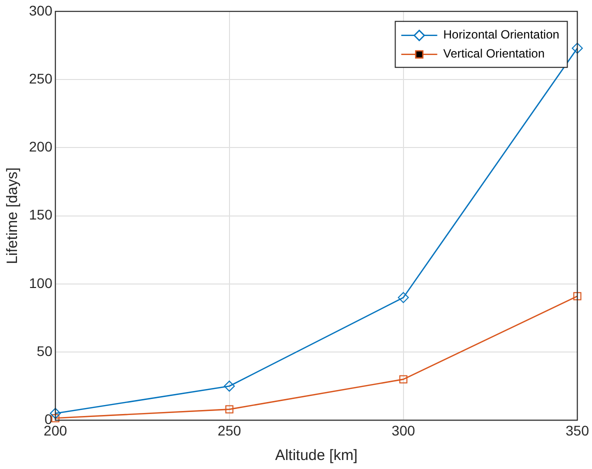 This screenshot has height=469, width=592. What do you see at coordinates (44, 350) in the screenshot?
I see `y-tick-label: 50` at bounding box center [44, 350].